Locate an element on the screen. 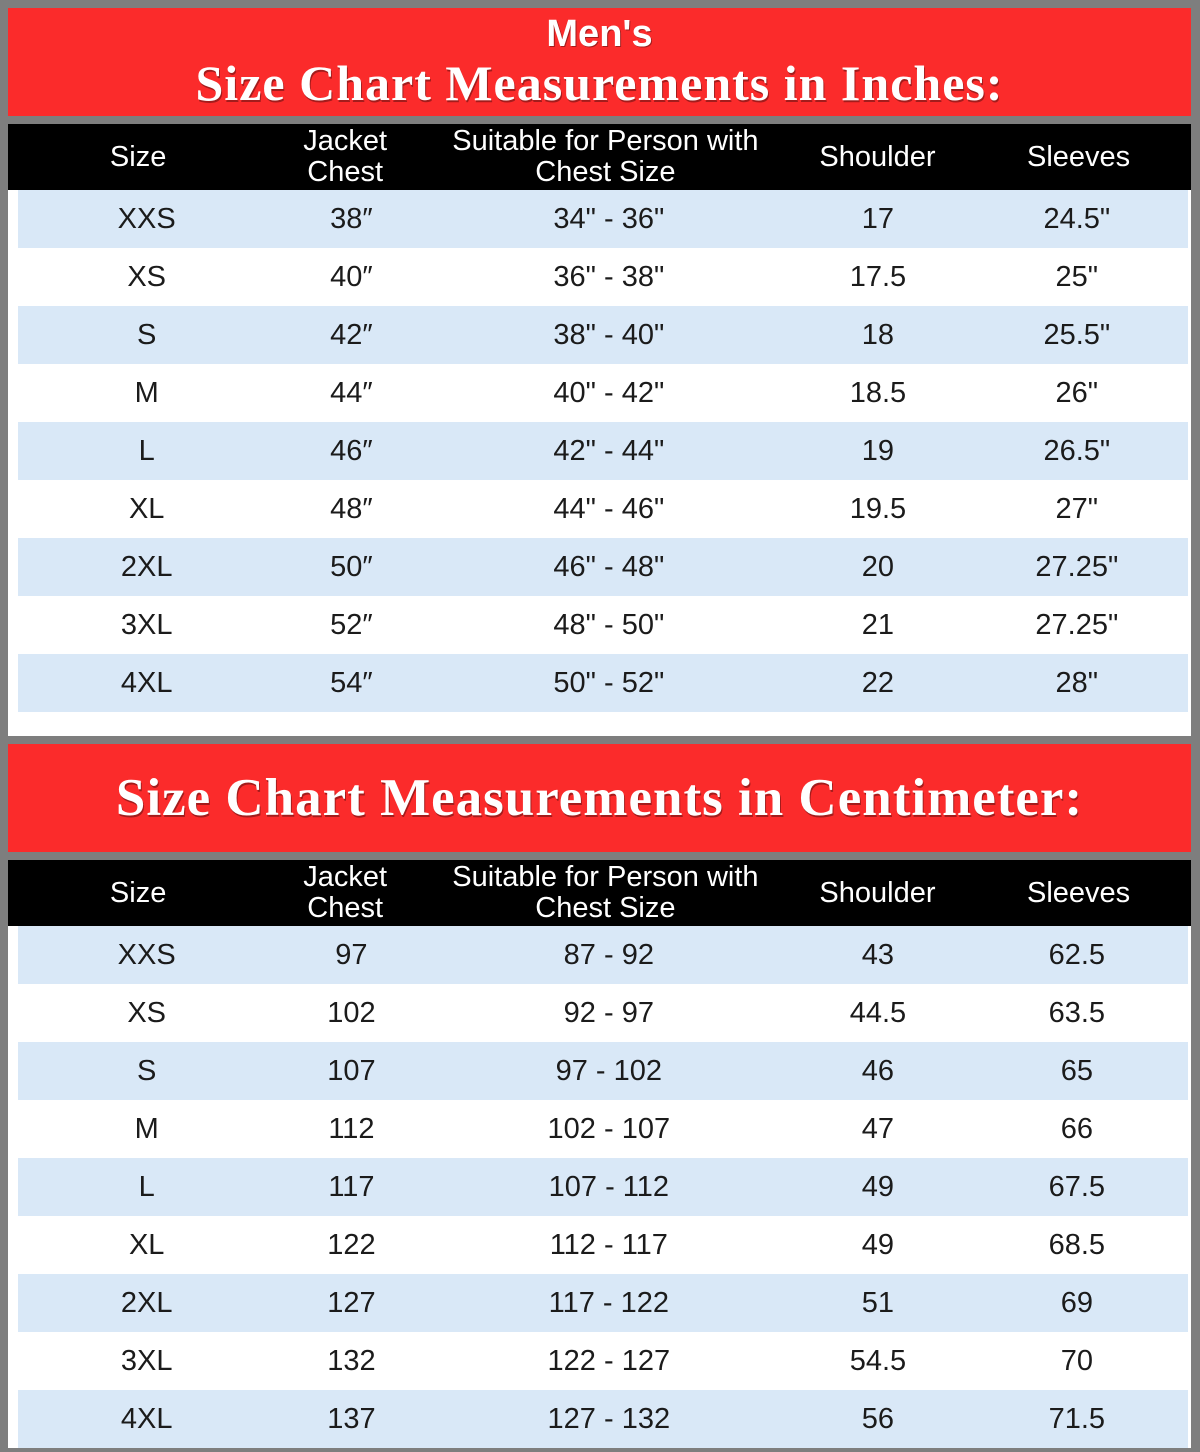 The height and width of the screenshot is (1452, 1200). table-cell: 67.5 is located at coordinates (1077, 1186).